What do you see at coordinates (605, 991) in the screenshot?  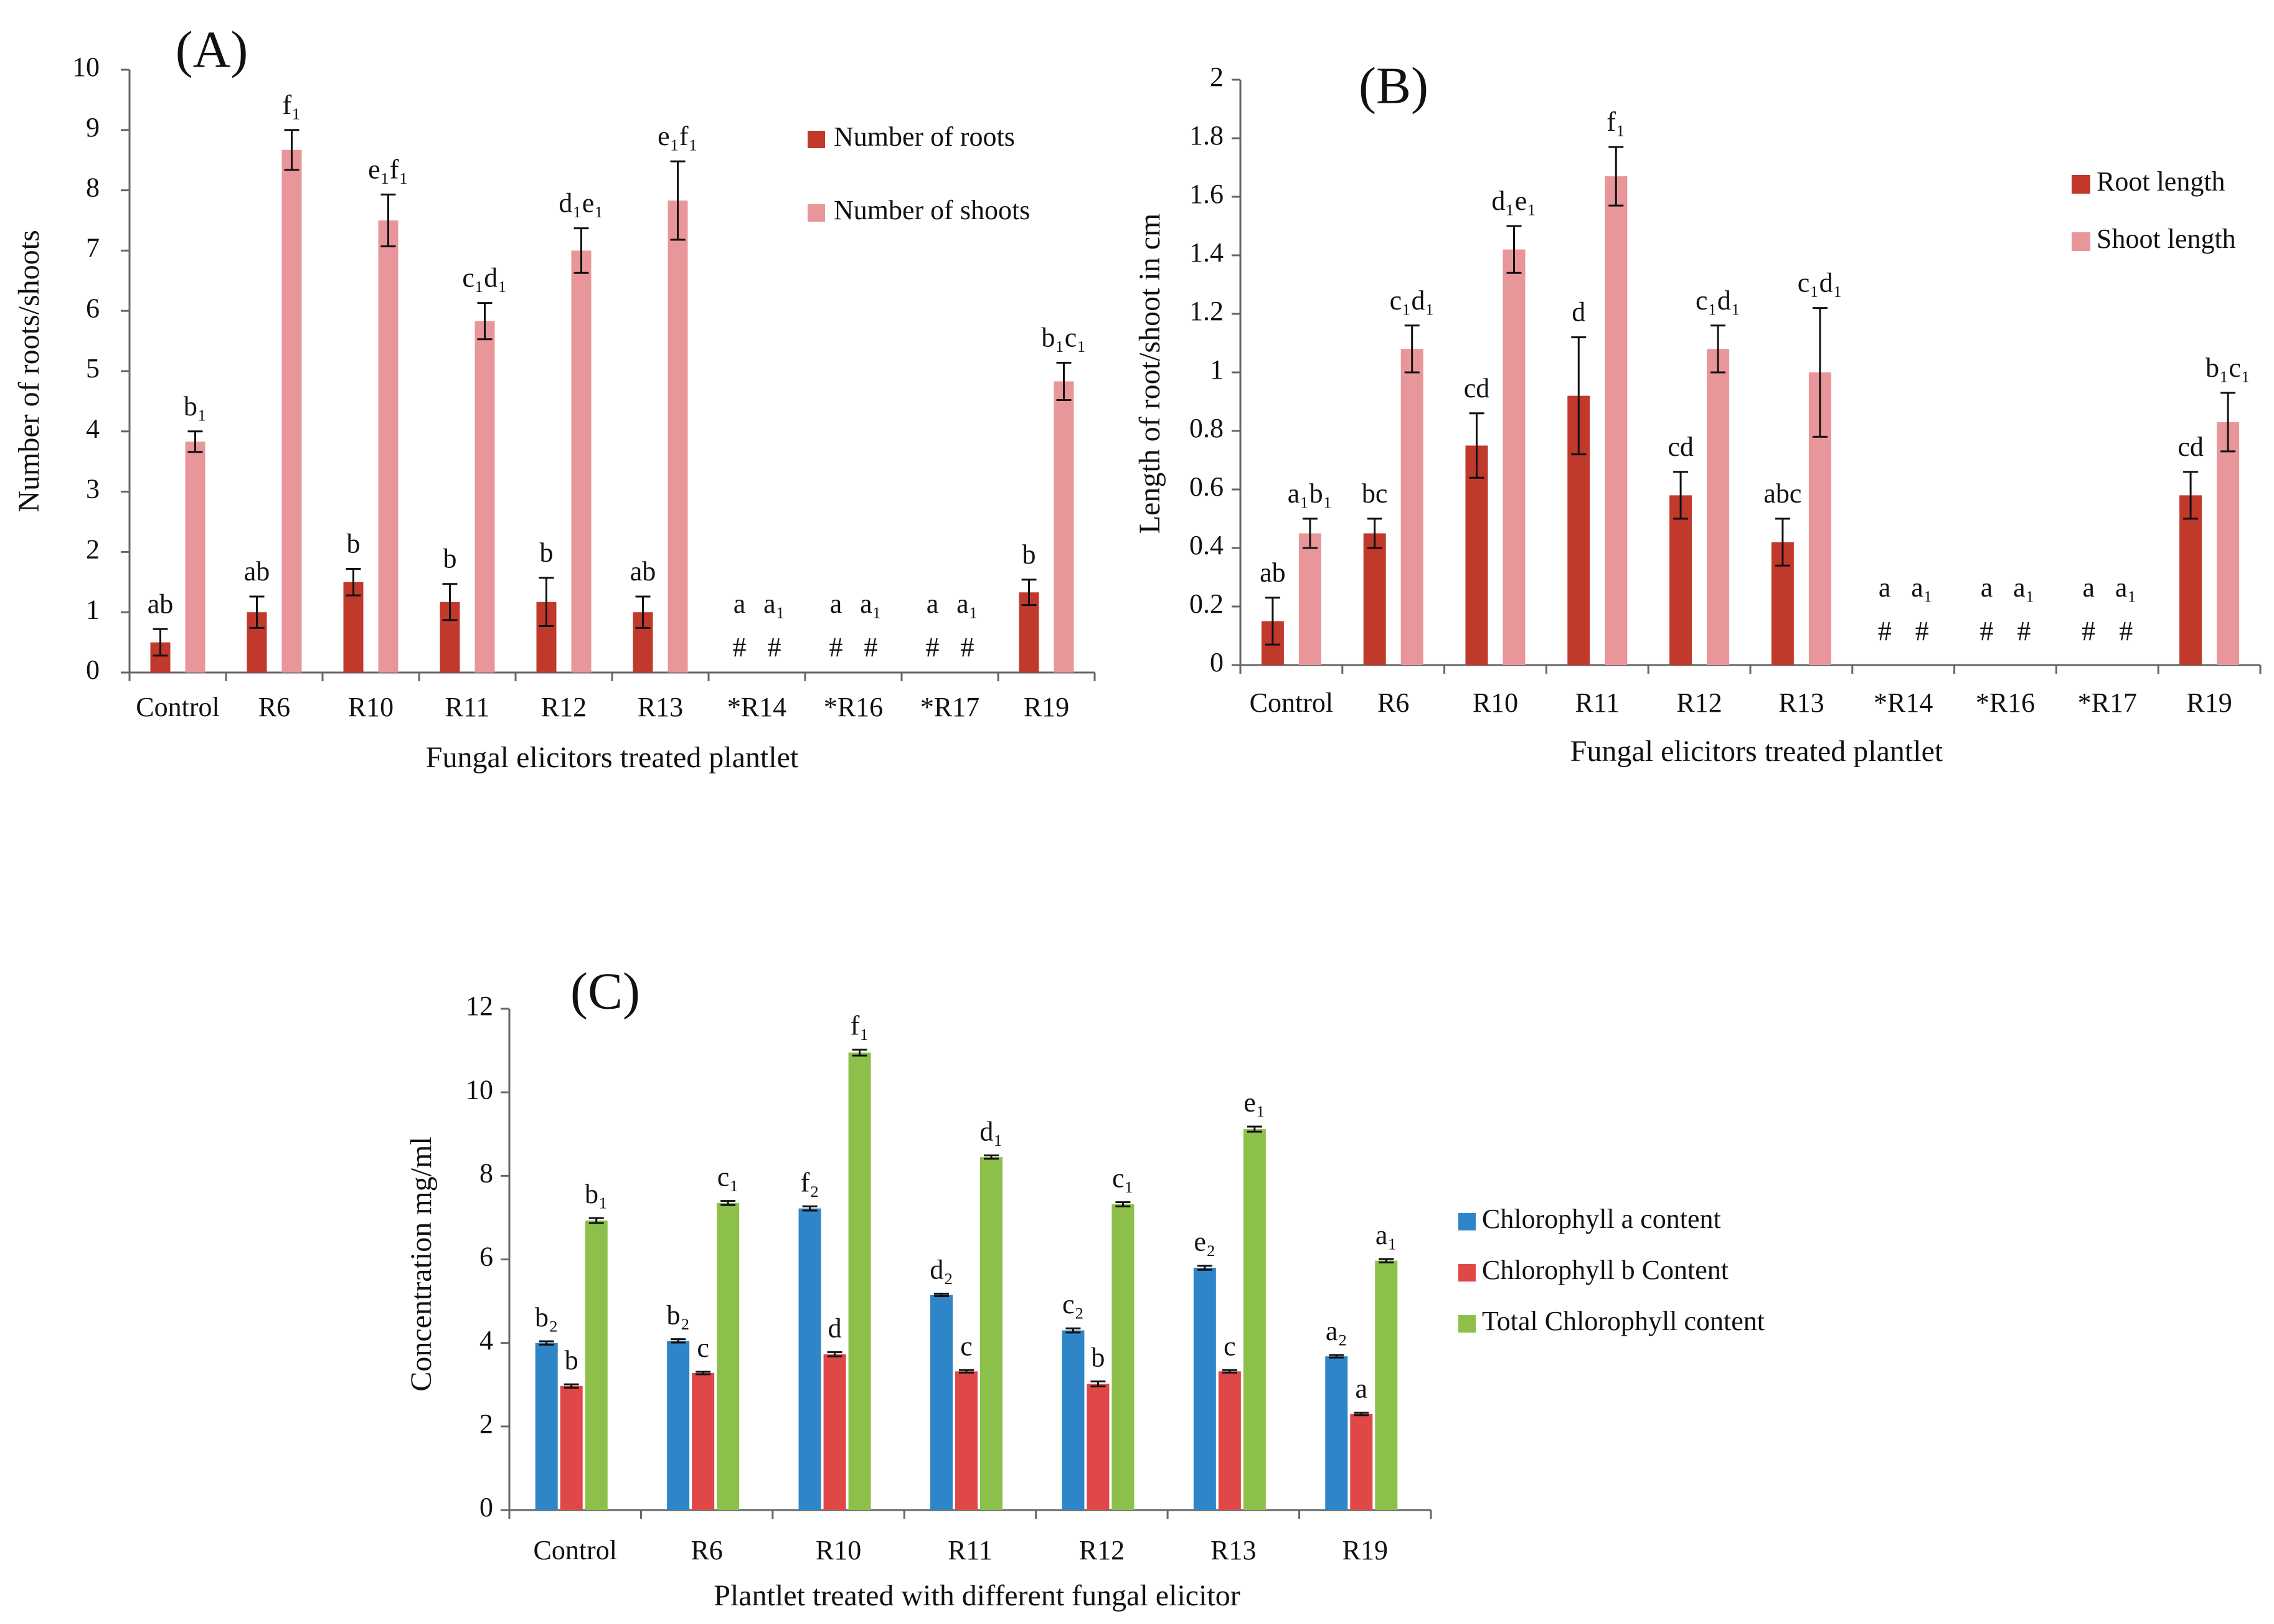 I see `panel-label: (C)` at bounding box center [605, 991].